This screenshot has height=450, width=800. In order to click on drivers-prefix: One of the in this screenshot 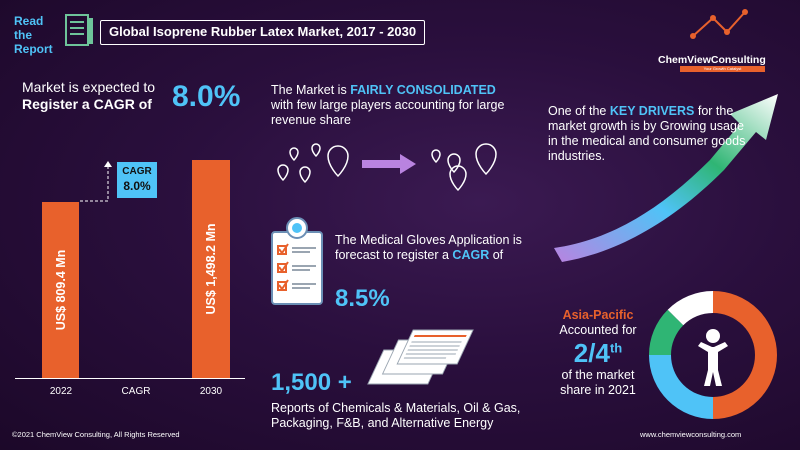, I will do `click(579, 111)`.